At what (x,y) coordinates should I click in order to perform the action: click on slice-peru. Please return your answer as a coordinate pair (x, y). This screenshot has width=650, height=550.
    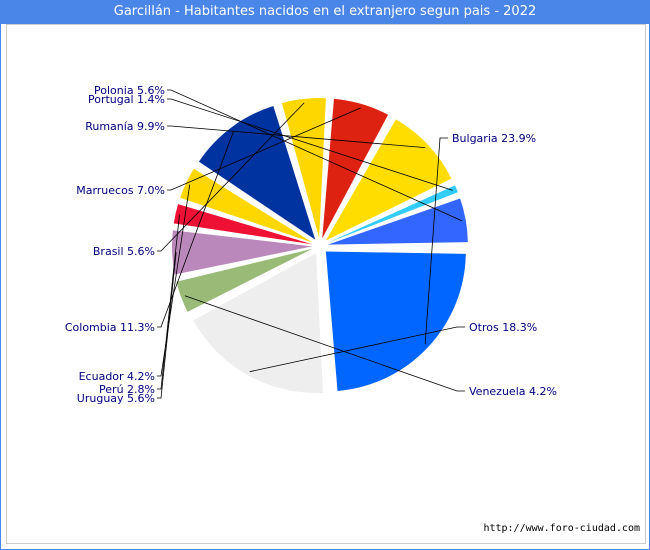
    Looking at the image, I should click on (243, 224).